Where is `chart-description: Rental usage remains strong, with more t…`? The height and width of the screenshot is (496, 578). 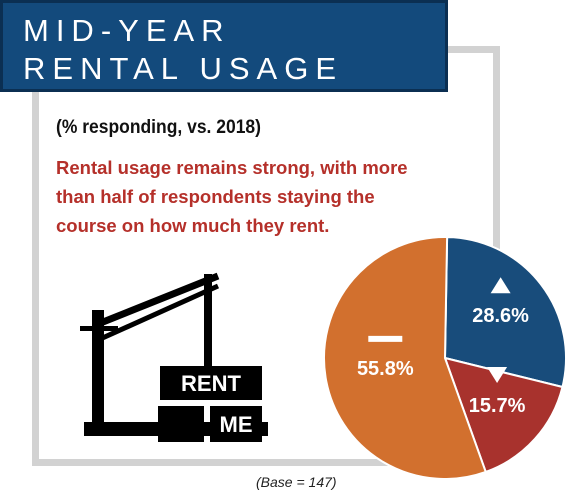
chart-description: Rental usage remains strong, with more t… is located at coordinates (232, 196).